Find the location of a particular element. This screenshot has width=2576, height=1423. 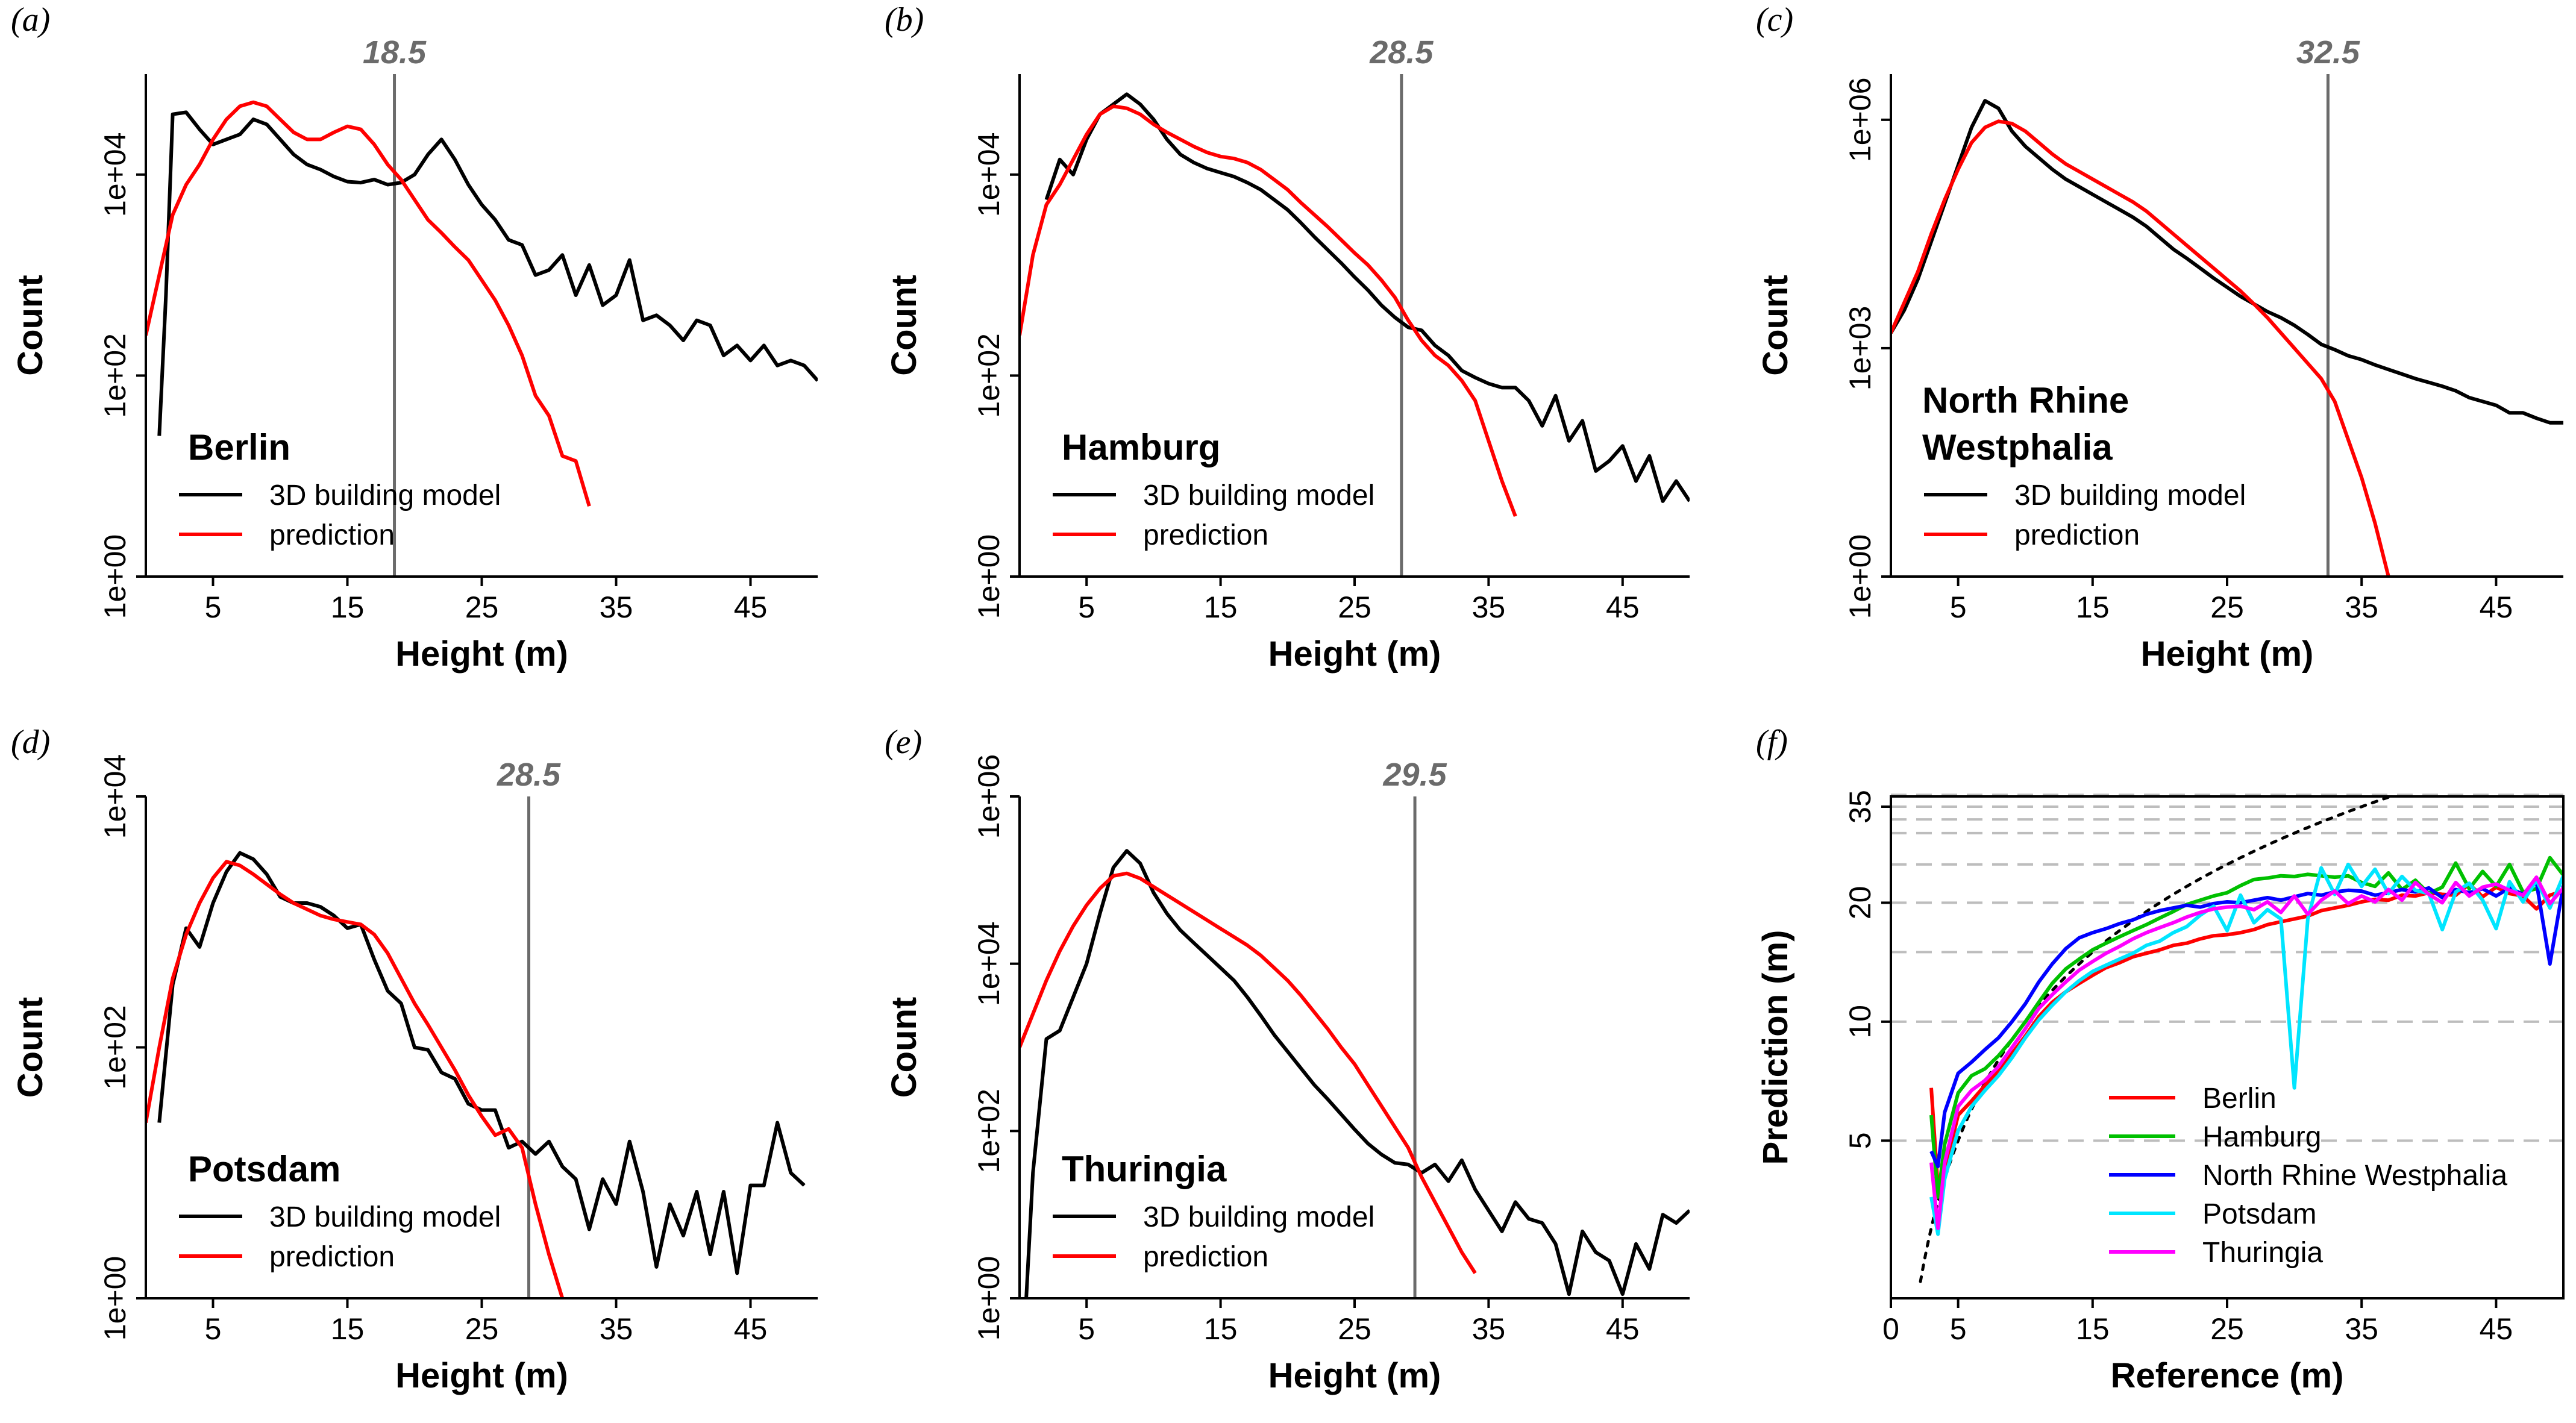

region-label: Berlin is located at coordinates (239, 447).